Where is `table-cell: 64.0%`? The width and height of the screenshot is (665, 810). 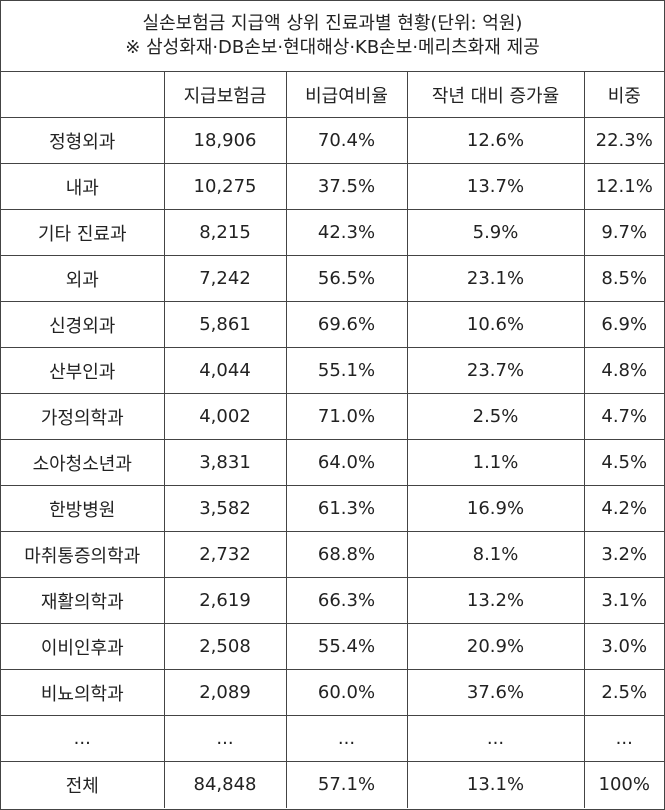 table-cell: 64.0% is located at coordinates (346, 462).